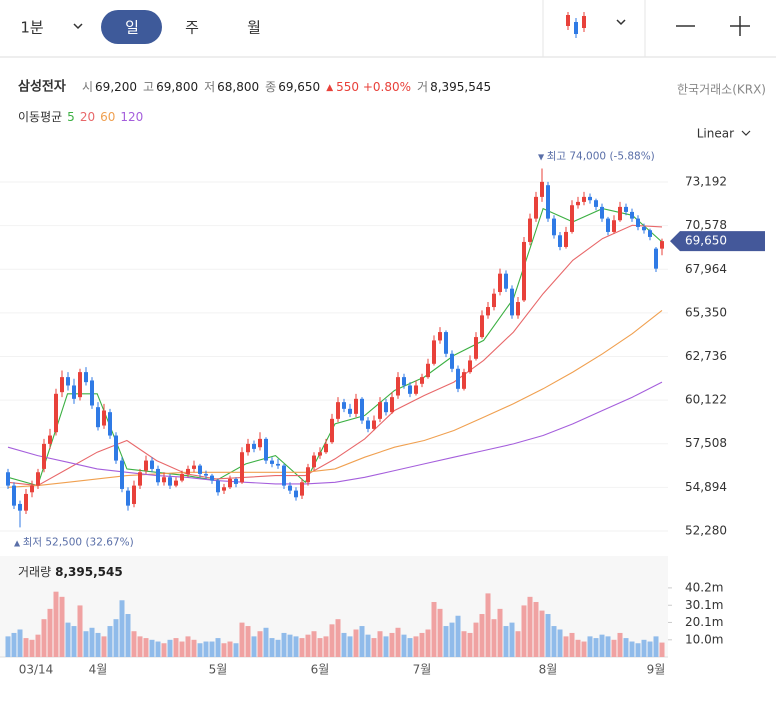 The height and width of the screenshot is (712, 776). I want to click on legend-entry: 120, so click(131, 117).